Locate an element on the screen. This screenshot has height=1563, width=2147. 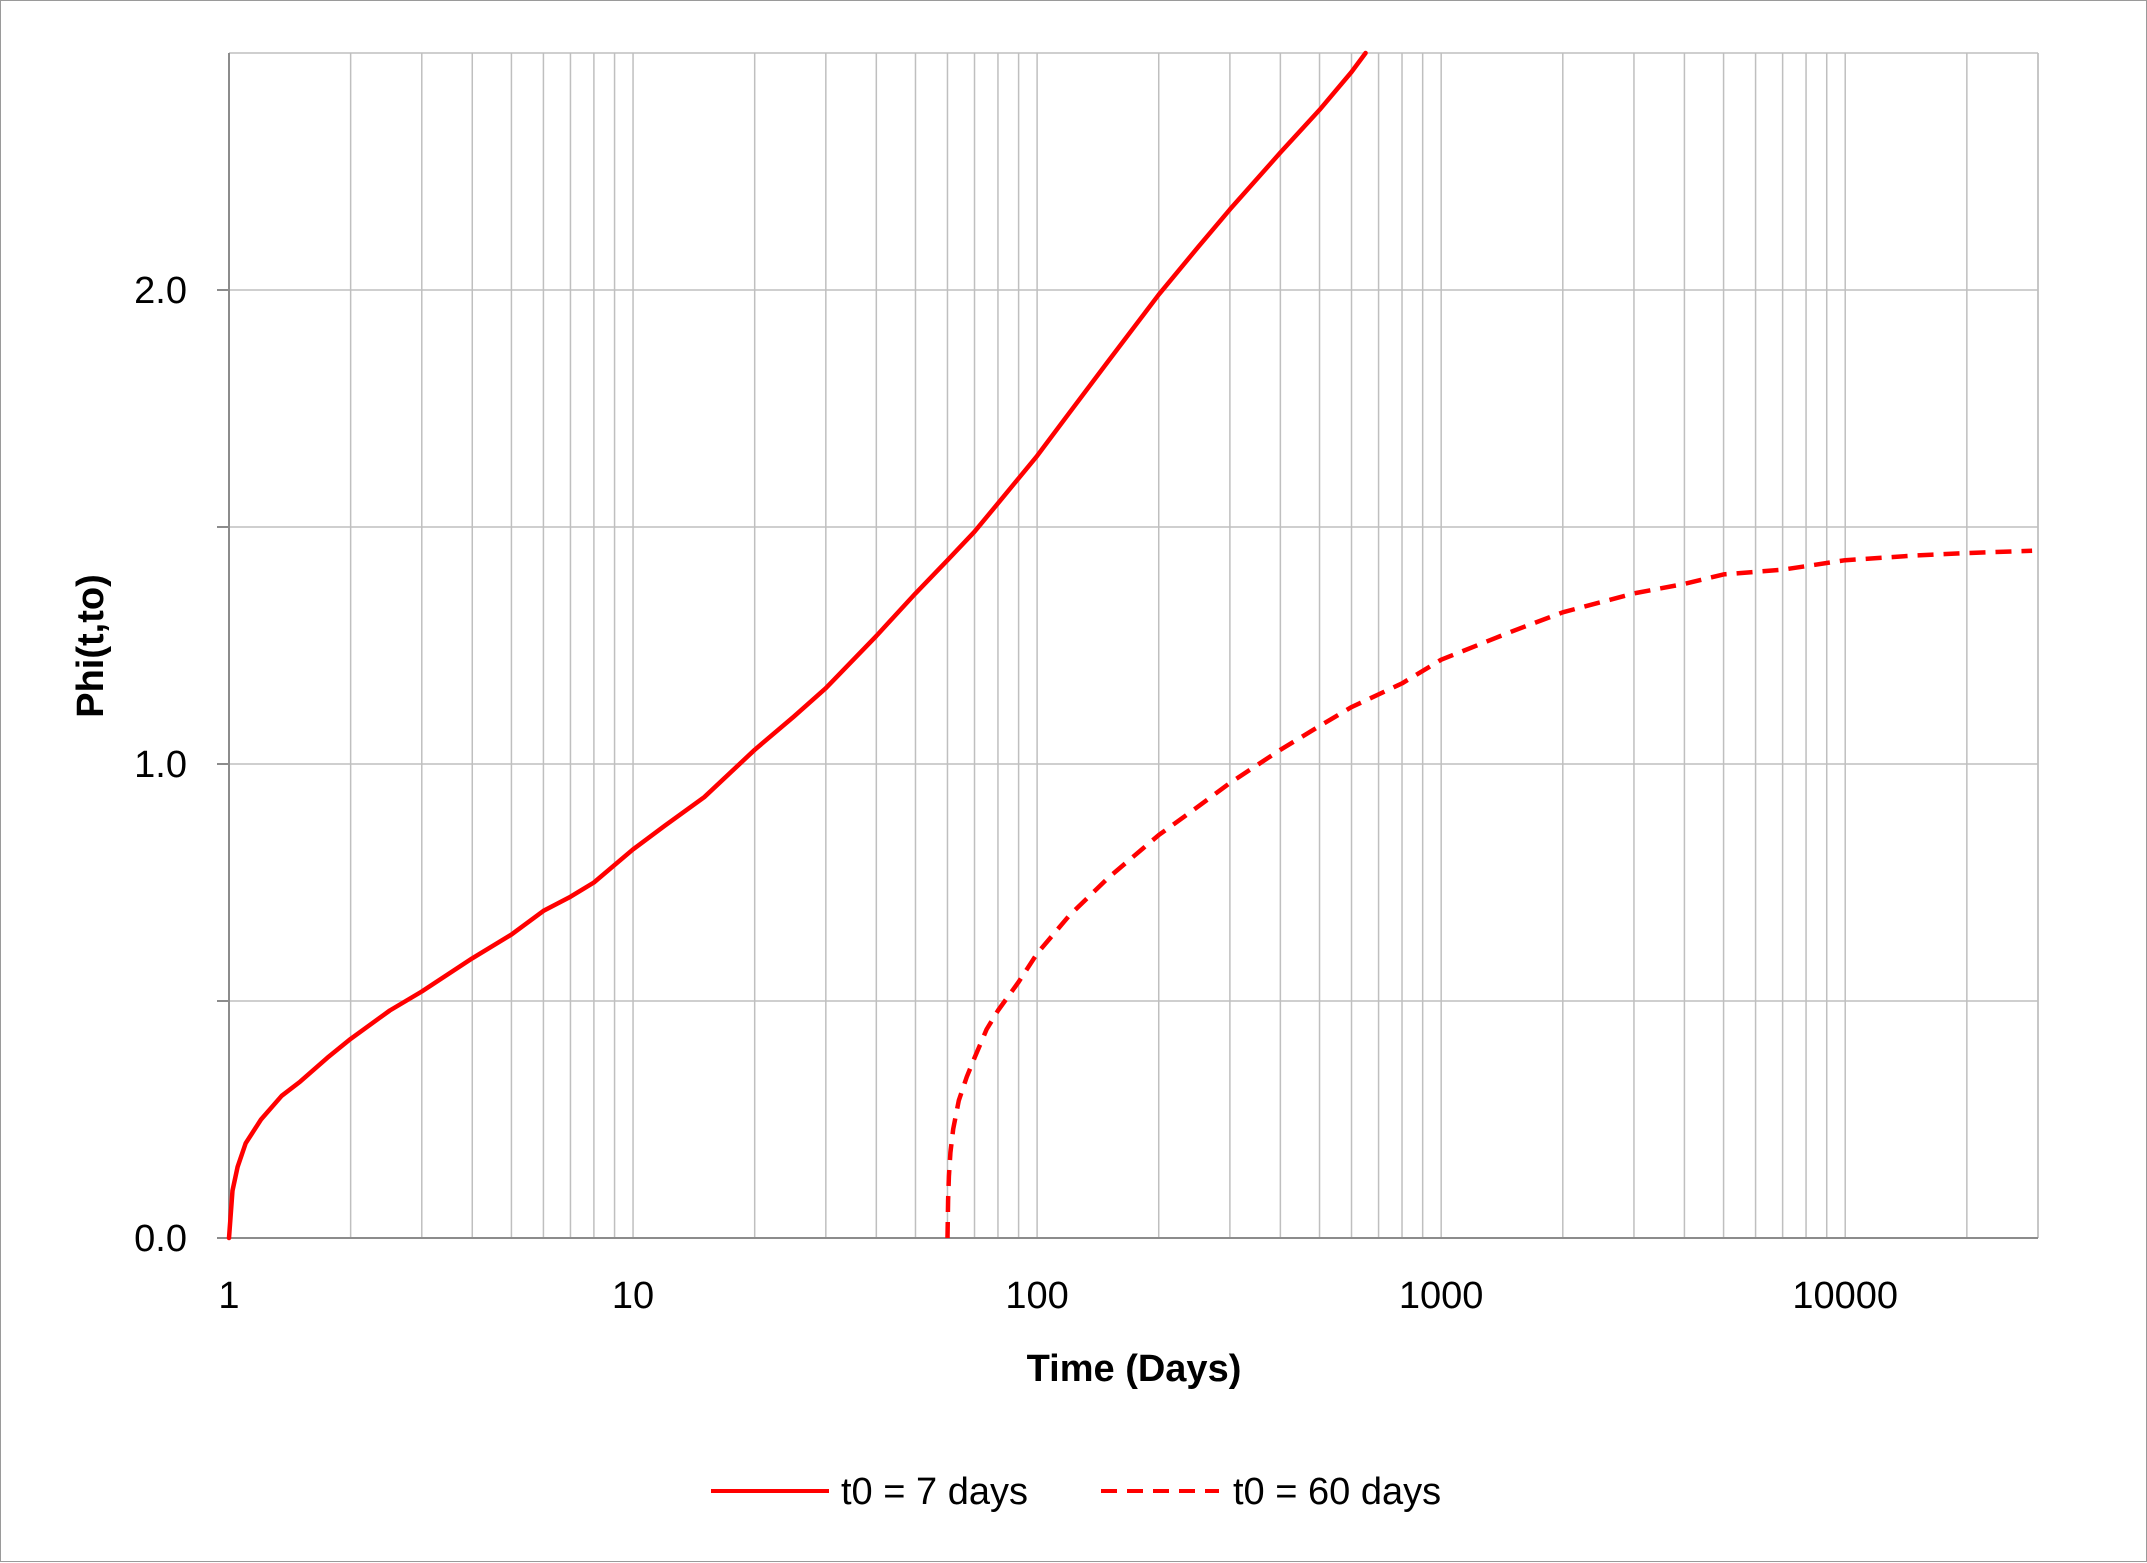
x-tick-label: 1000 is located at coordinates (1441, 1296).